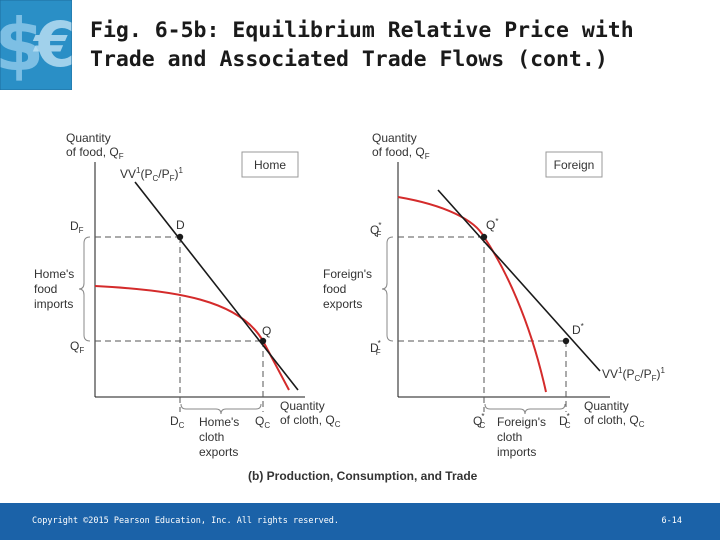  I want to click on home-dc-label: DC, so click(177, 422).